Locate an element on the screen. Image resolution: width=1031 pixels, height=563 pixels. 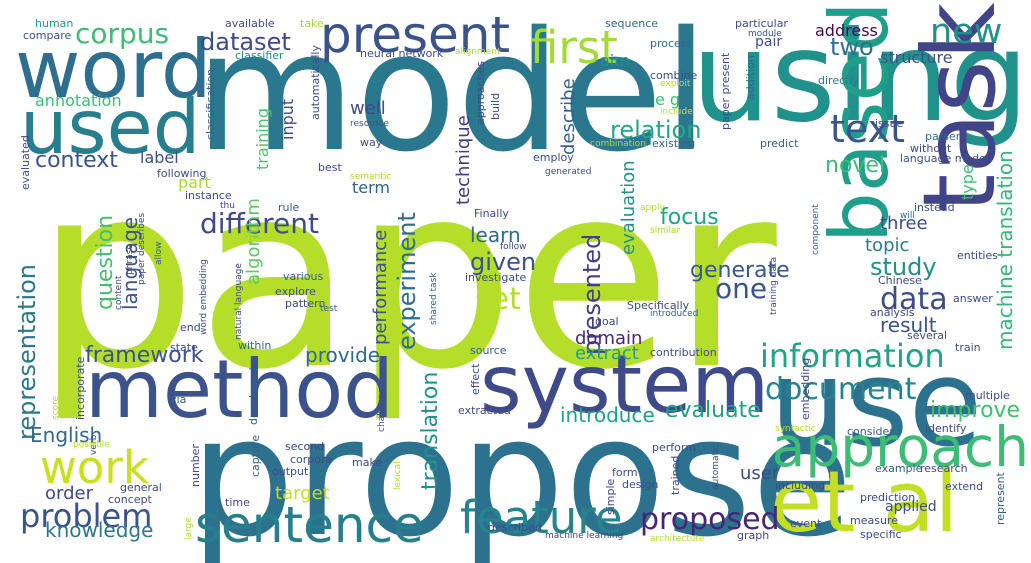
word-existing: existing is located at coordinates (674, 143).